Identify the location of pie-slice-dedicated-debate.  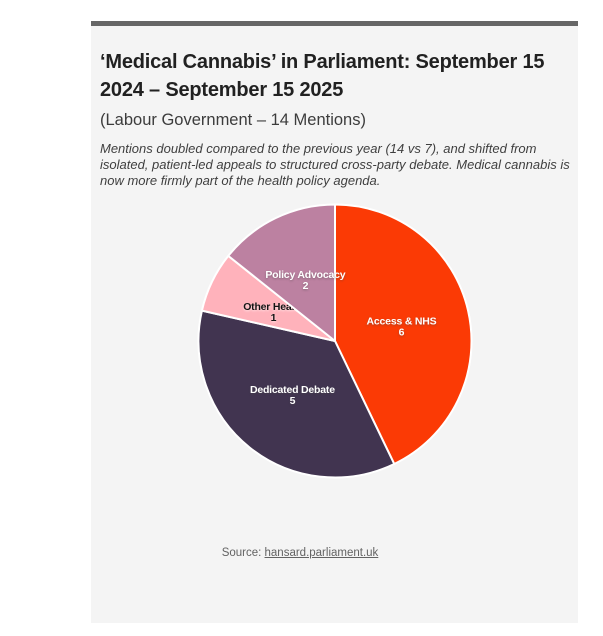
(296, 394).